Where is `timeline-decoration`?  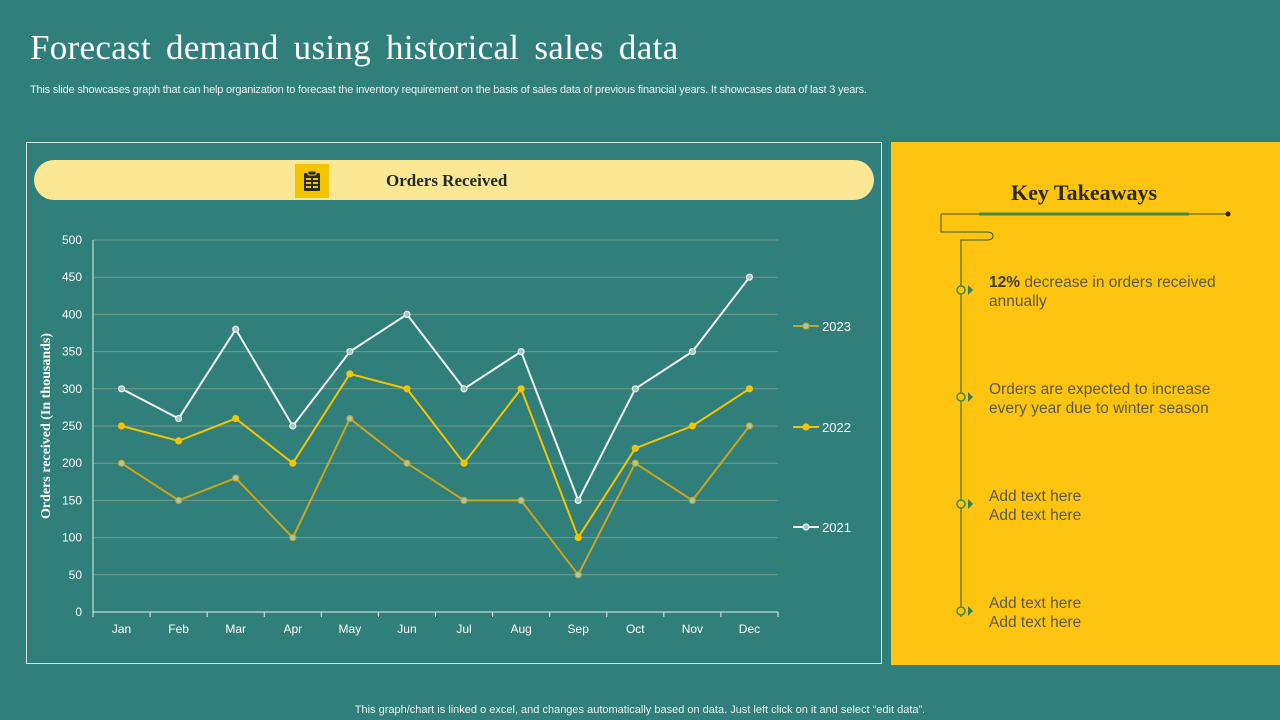
timeline-decoration is located at coordinates (1085, 414).